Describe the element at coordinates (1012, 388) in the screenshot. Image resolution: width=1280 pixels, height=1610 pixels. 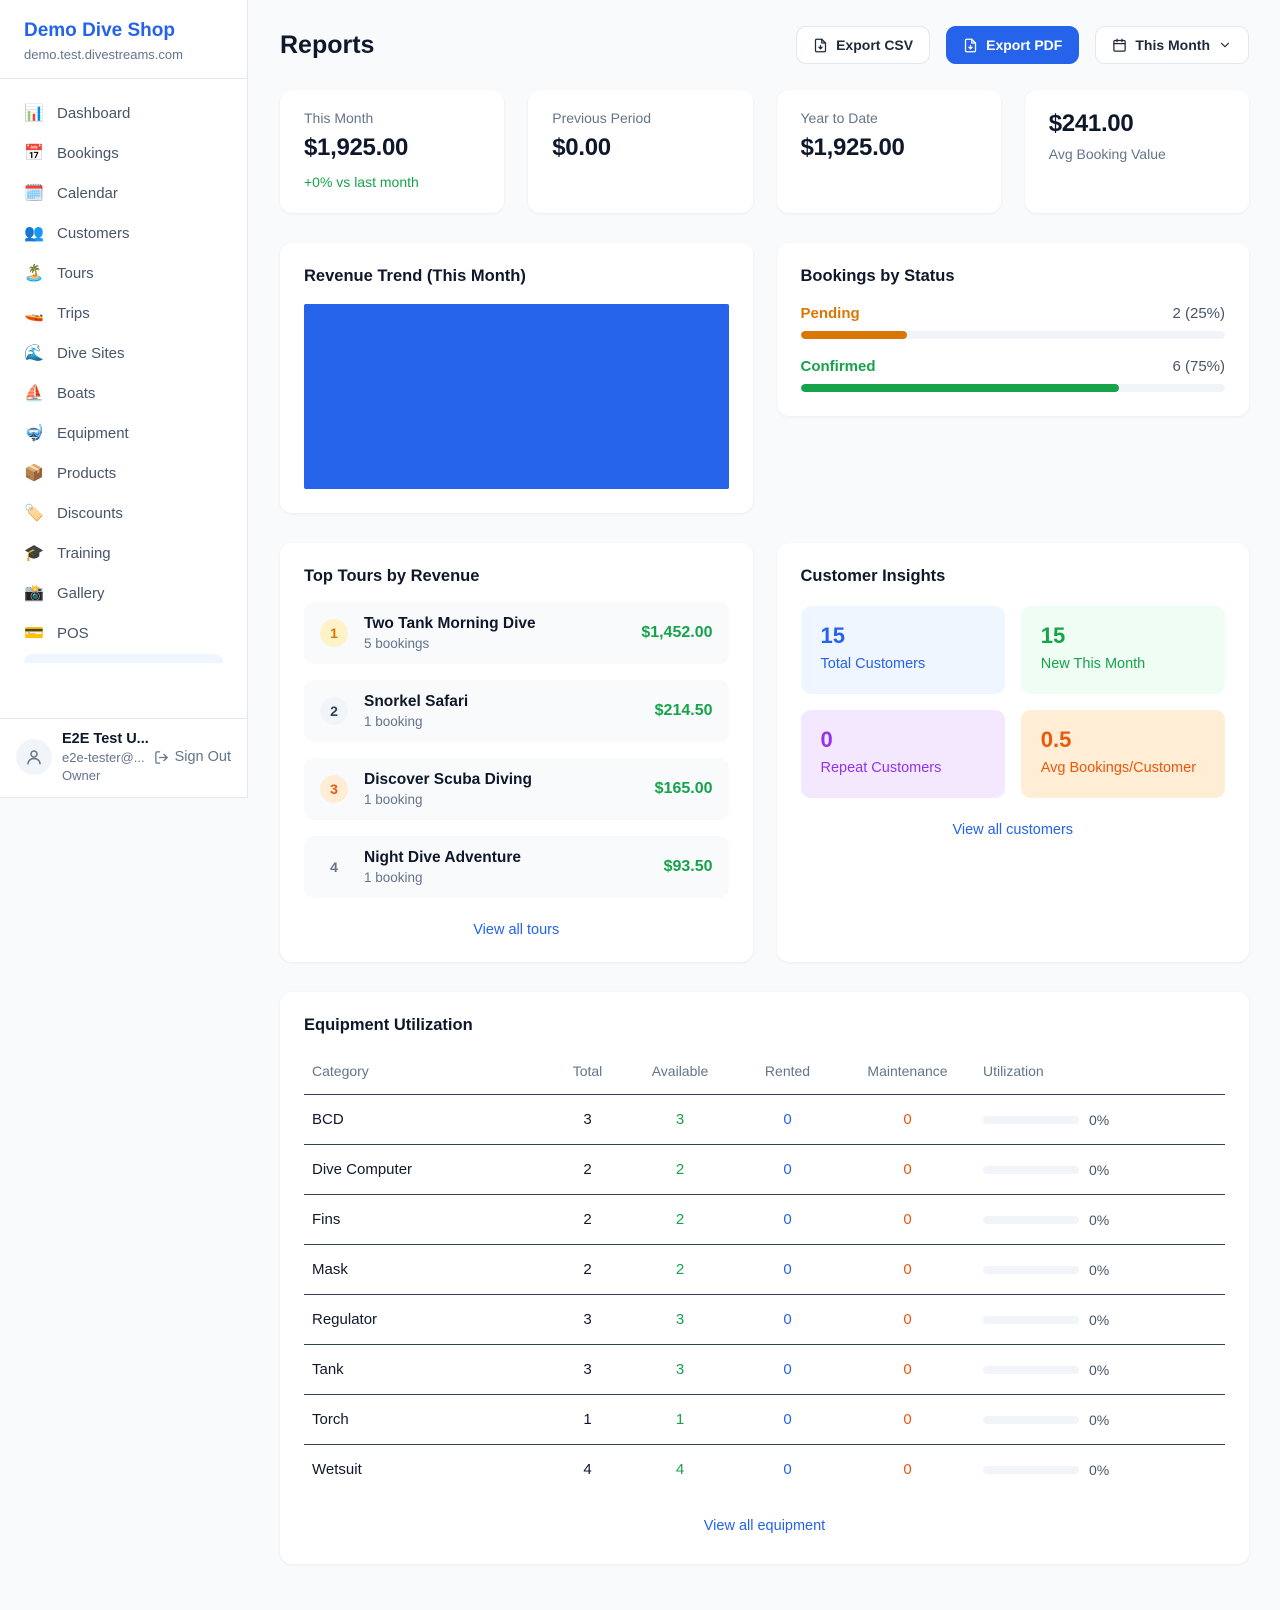
I see `status-bar-track` at that location.